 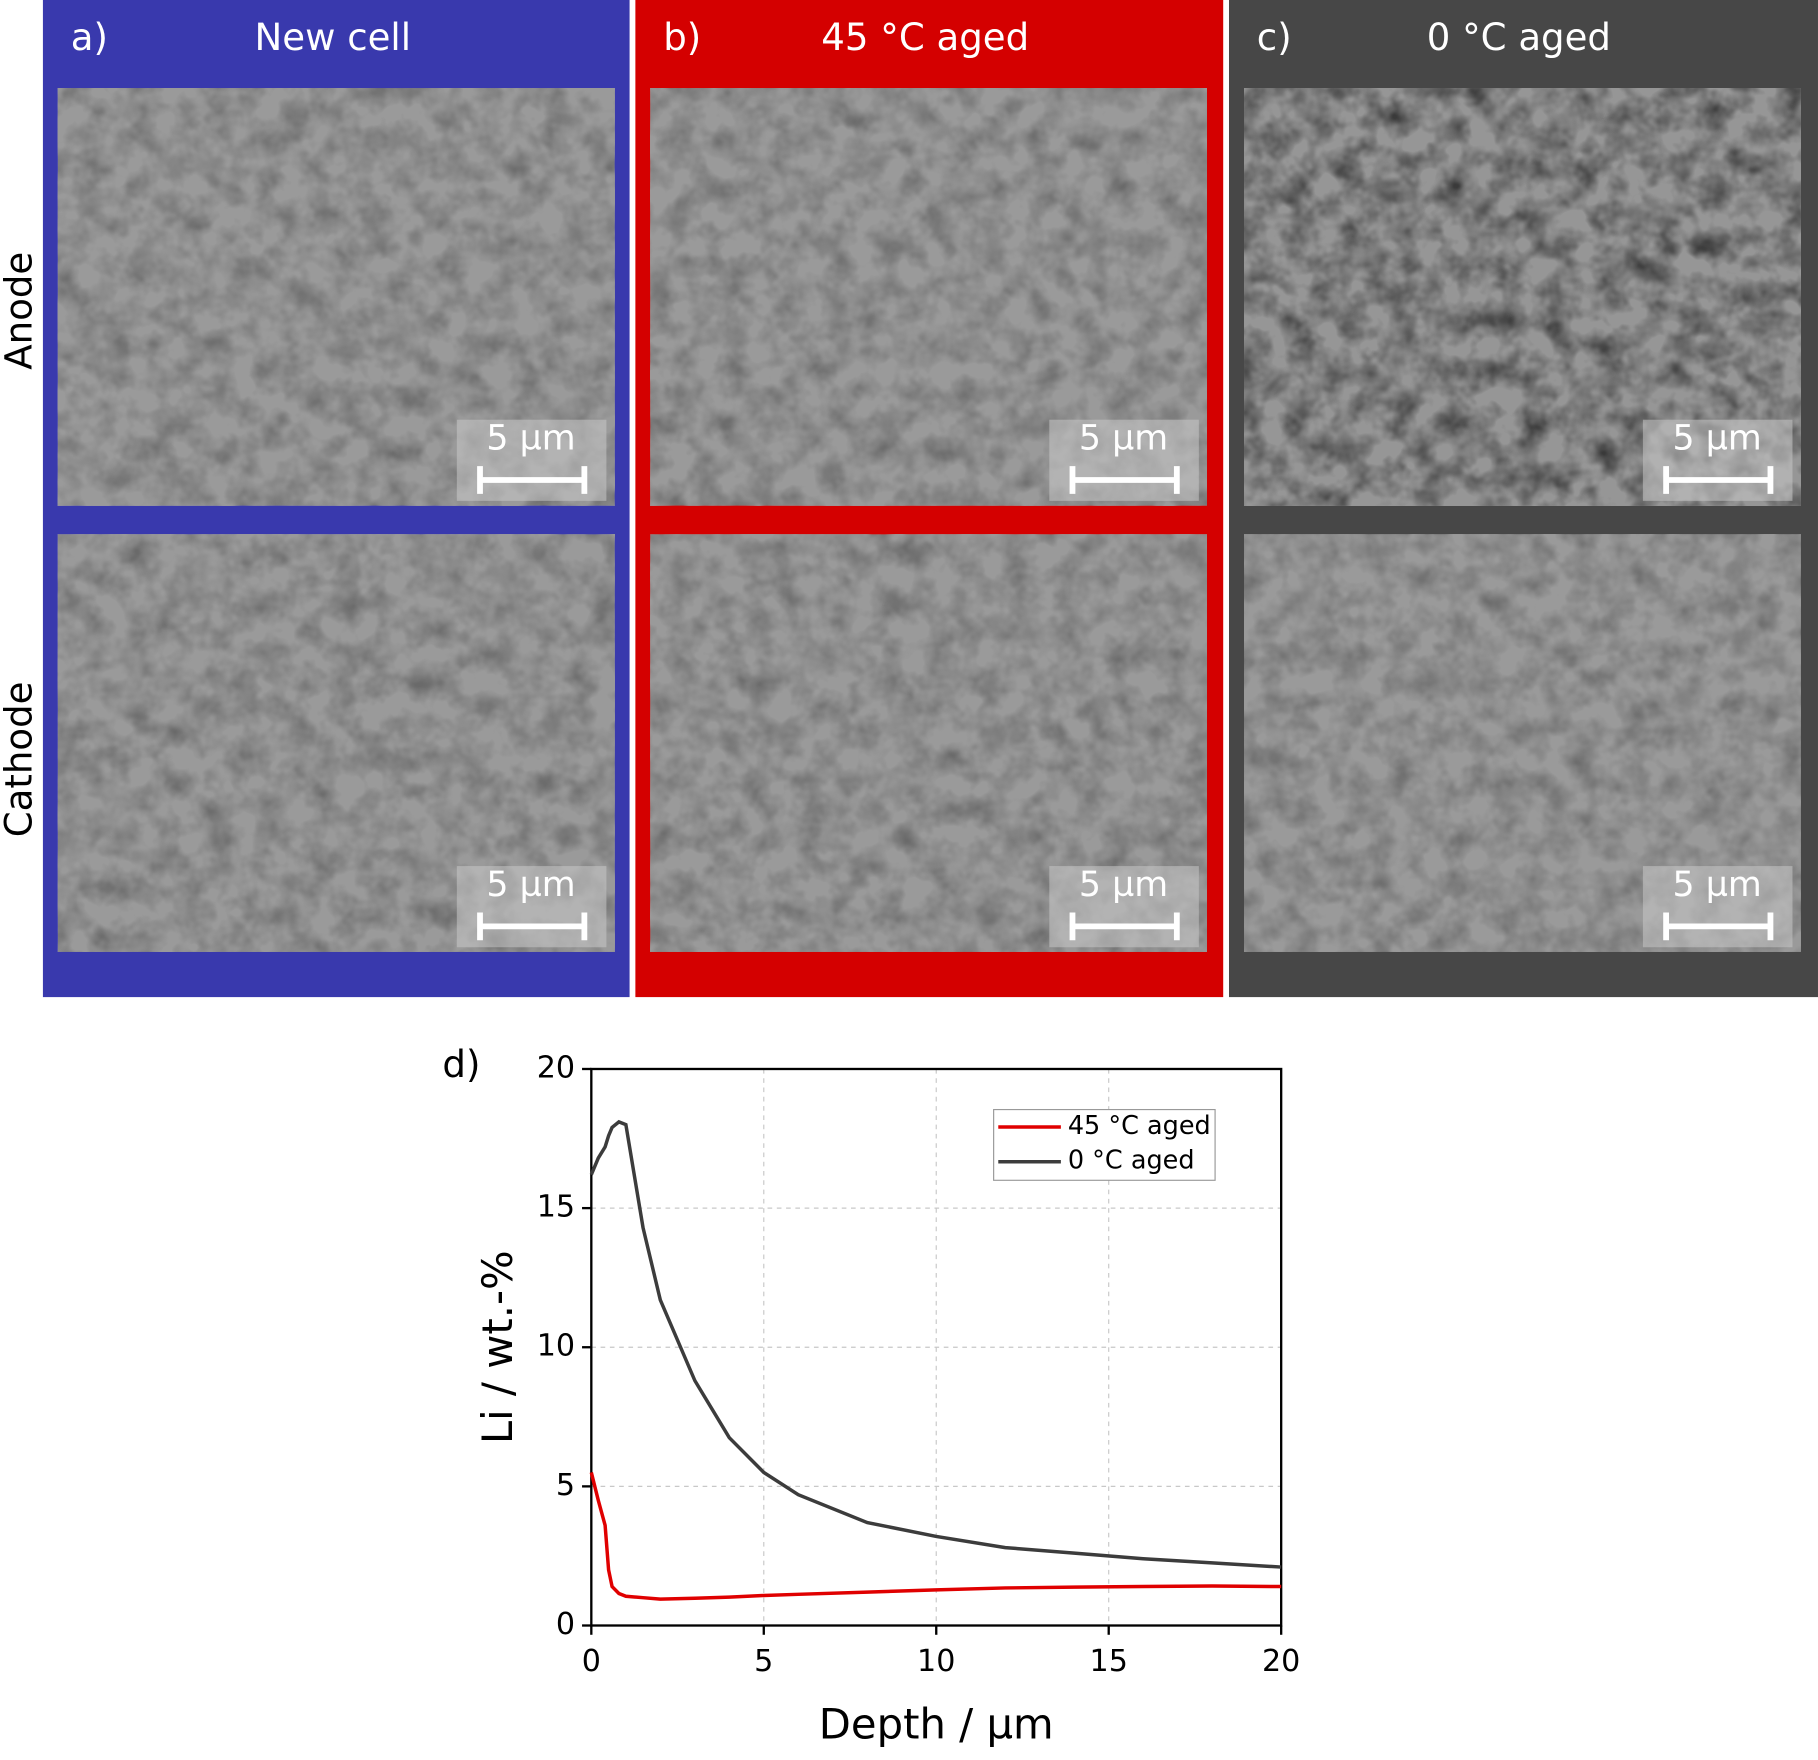 What do you see at coordinates (1281, 1661) in the screenshot?
I see `x-tick-label: 20` at bounding box center [1281, 1661].